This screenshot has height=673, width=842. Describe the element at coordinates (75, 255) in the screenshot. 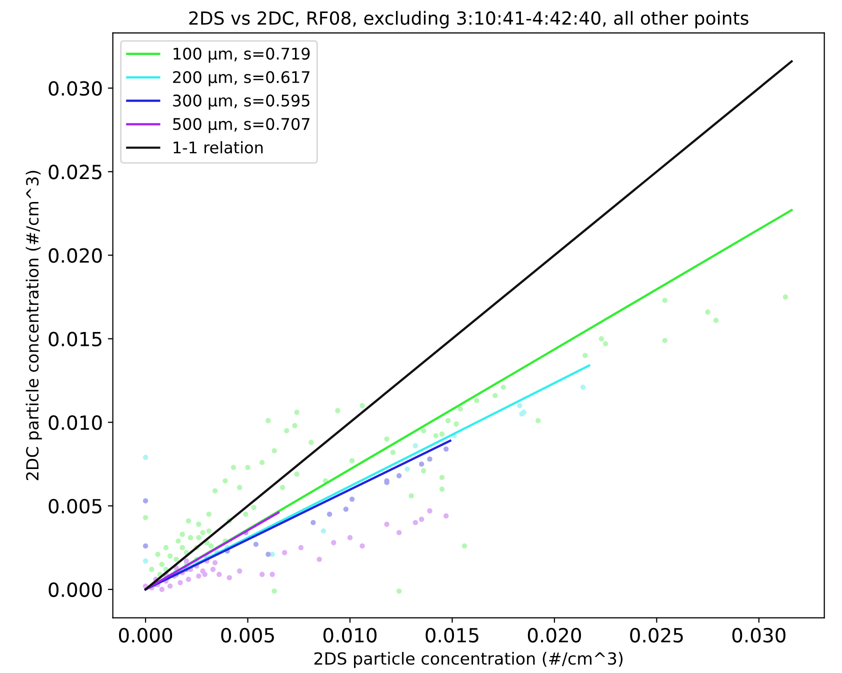

I see `y-tick-label: 0.020` at that location.